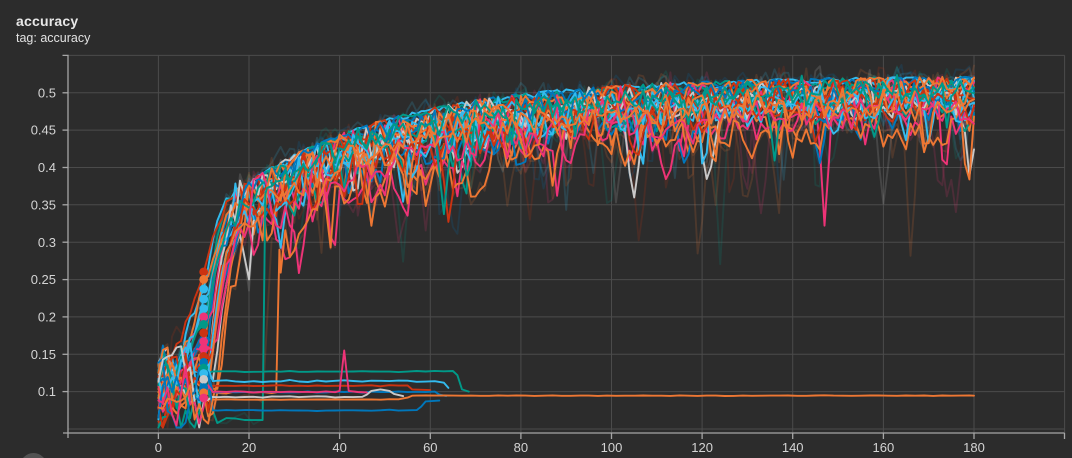  Describe the element at coordinates (884, 447) in the screenshot. I see `svg-text: 160` at that location.